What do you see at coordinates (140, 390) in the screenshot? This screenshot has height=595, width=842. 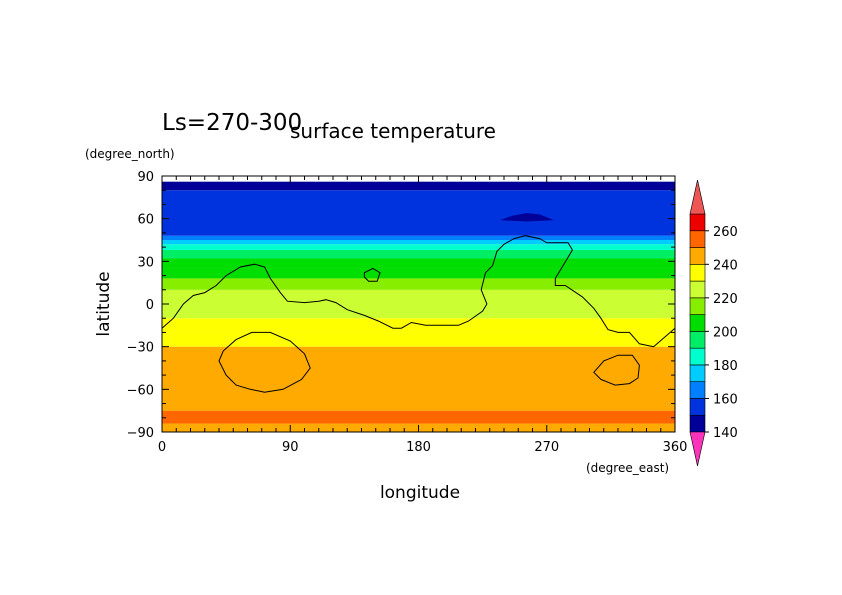 I see `y-tick-label: −60` at bounding box center [140, 390].